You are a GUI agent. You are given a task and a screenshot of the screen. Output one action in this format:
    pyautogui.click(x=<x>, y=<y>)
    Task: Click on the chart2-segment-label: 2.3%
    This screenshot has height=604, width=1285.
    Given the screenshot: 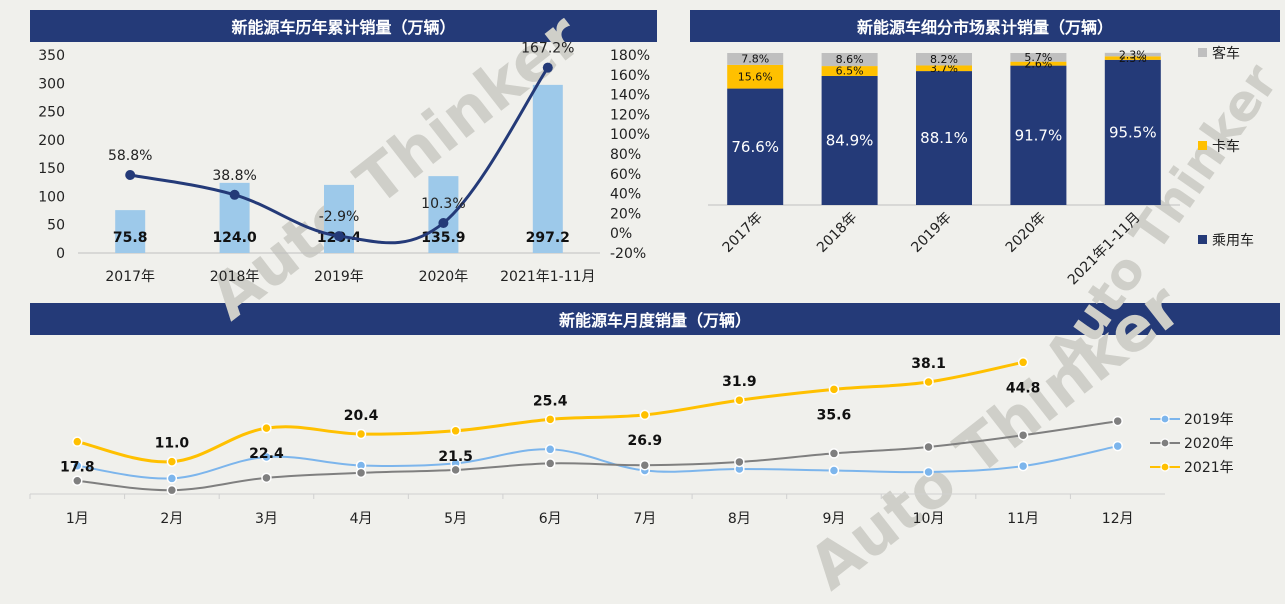 What is the action you would take?
    pyautogui.click(x=1133, y=54)
    